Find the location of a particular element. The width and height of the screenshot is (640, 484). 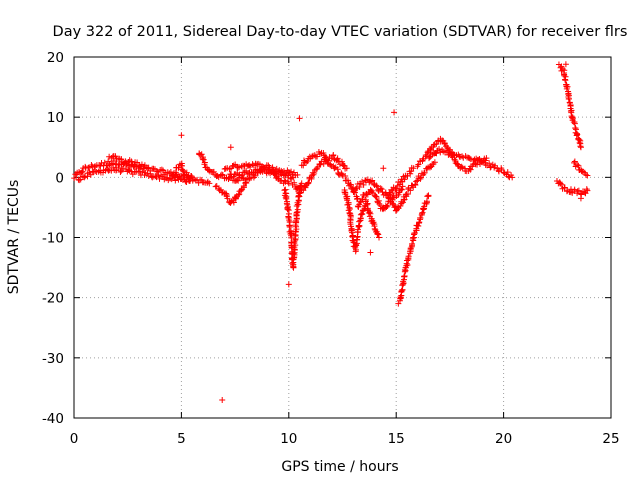

y-tick-label: -40 is located at coordinates (53, 419).